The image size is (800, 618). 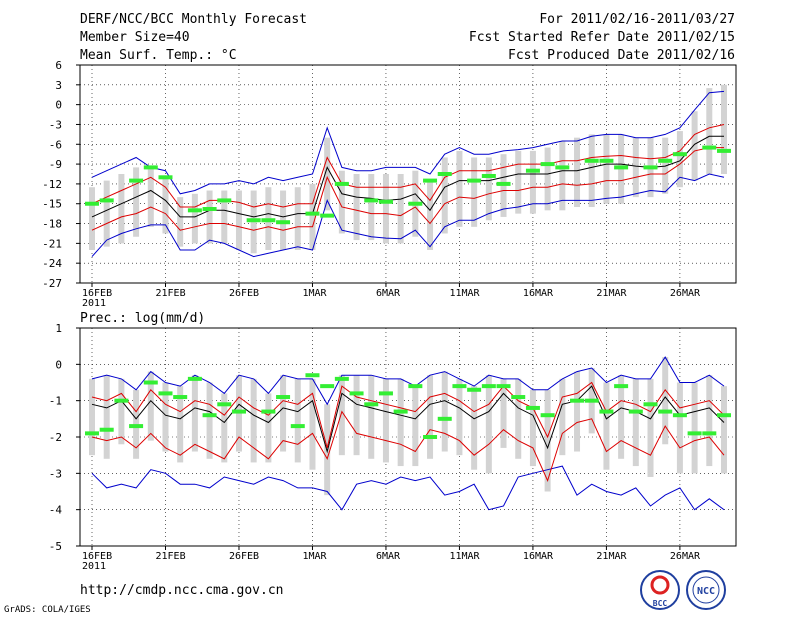 What do you see at coordinates (538, 293) in the screenshot?
I see `x-tick-label: 16MAR` at bounding box center [538, 293].